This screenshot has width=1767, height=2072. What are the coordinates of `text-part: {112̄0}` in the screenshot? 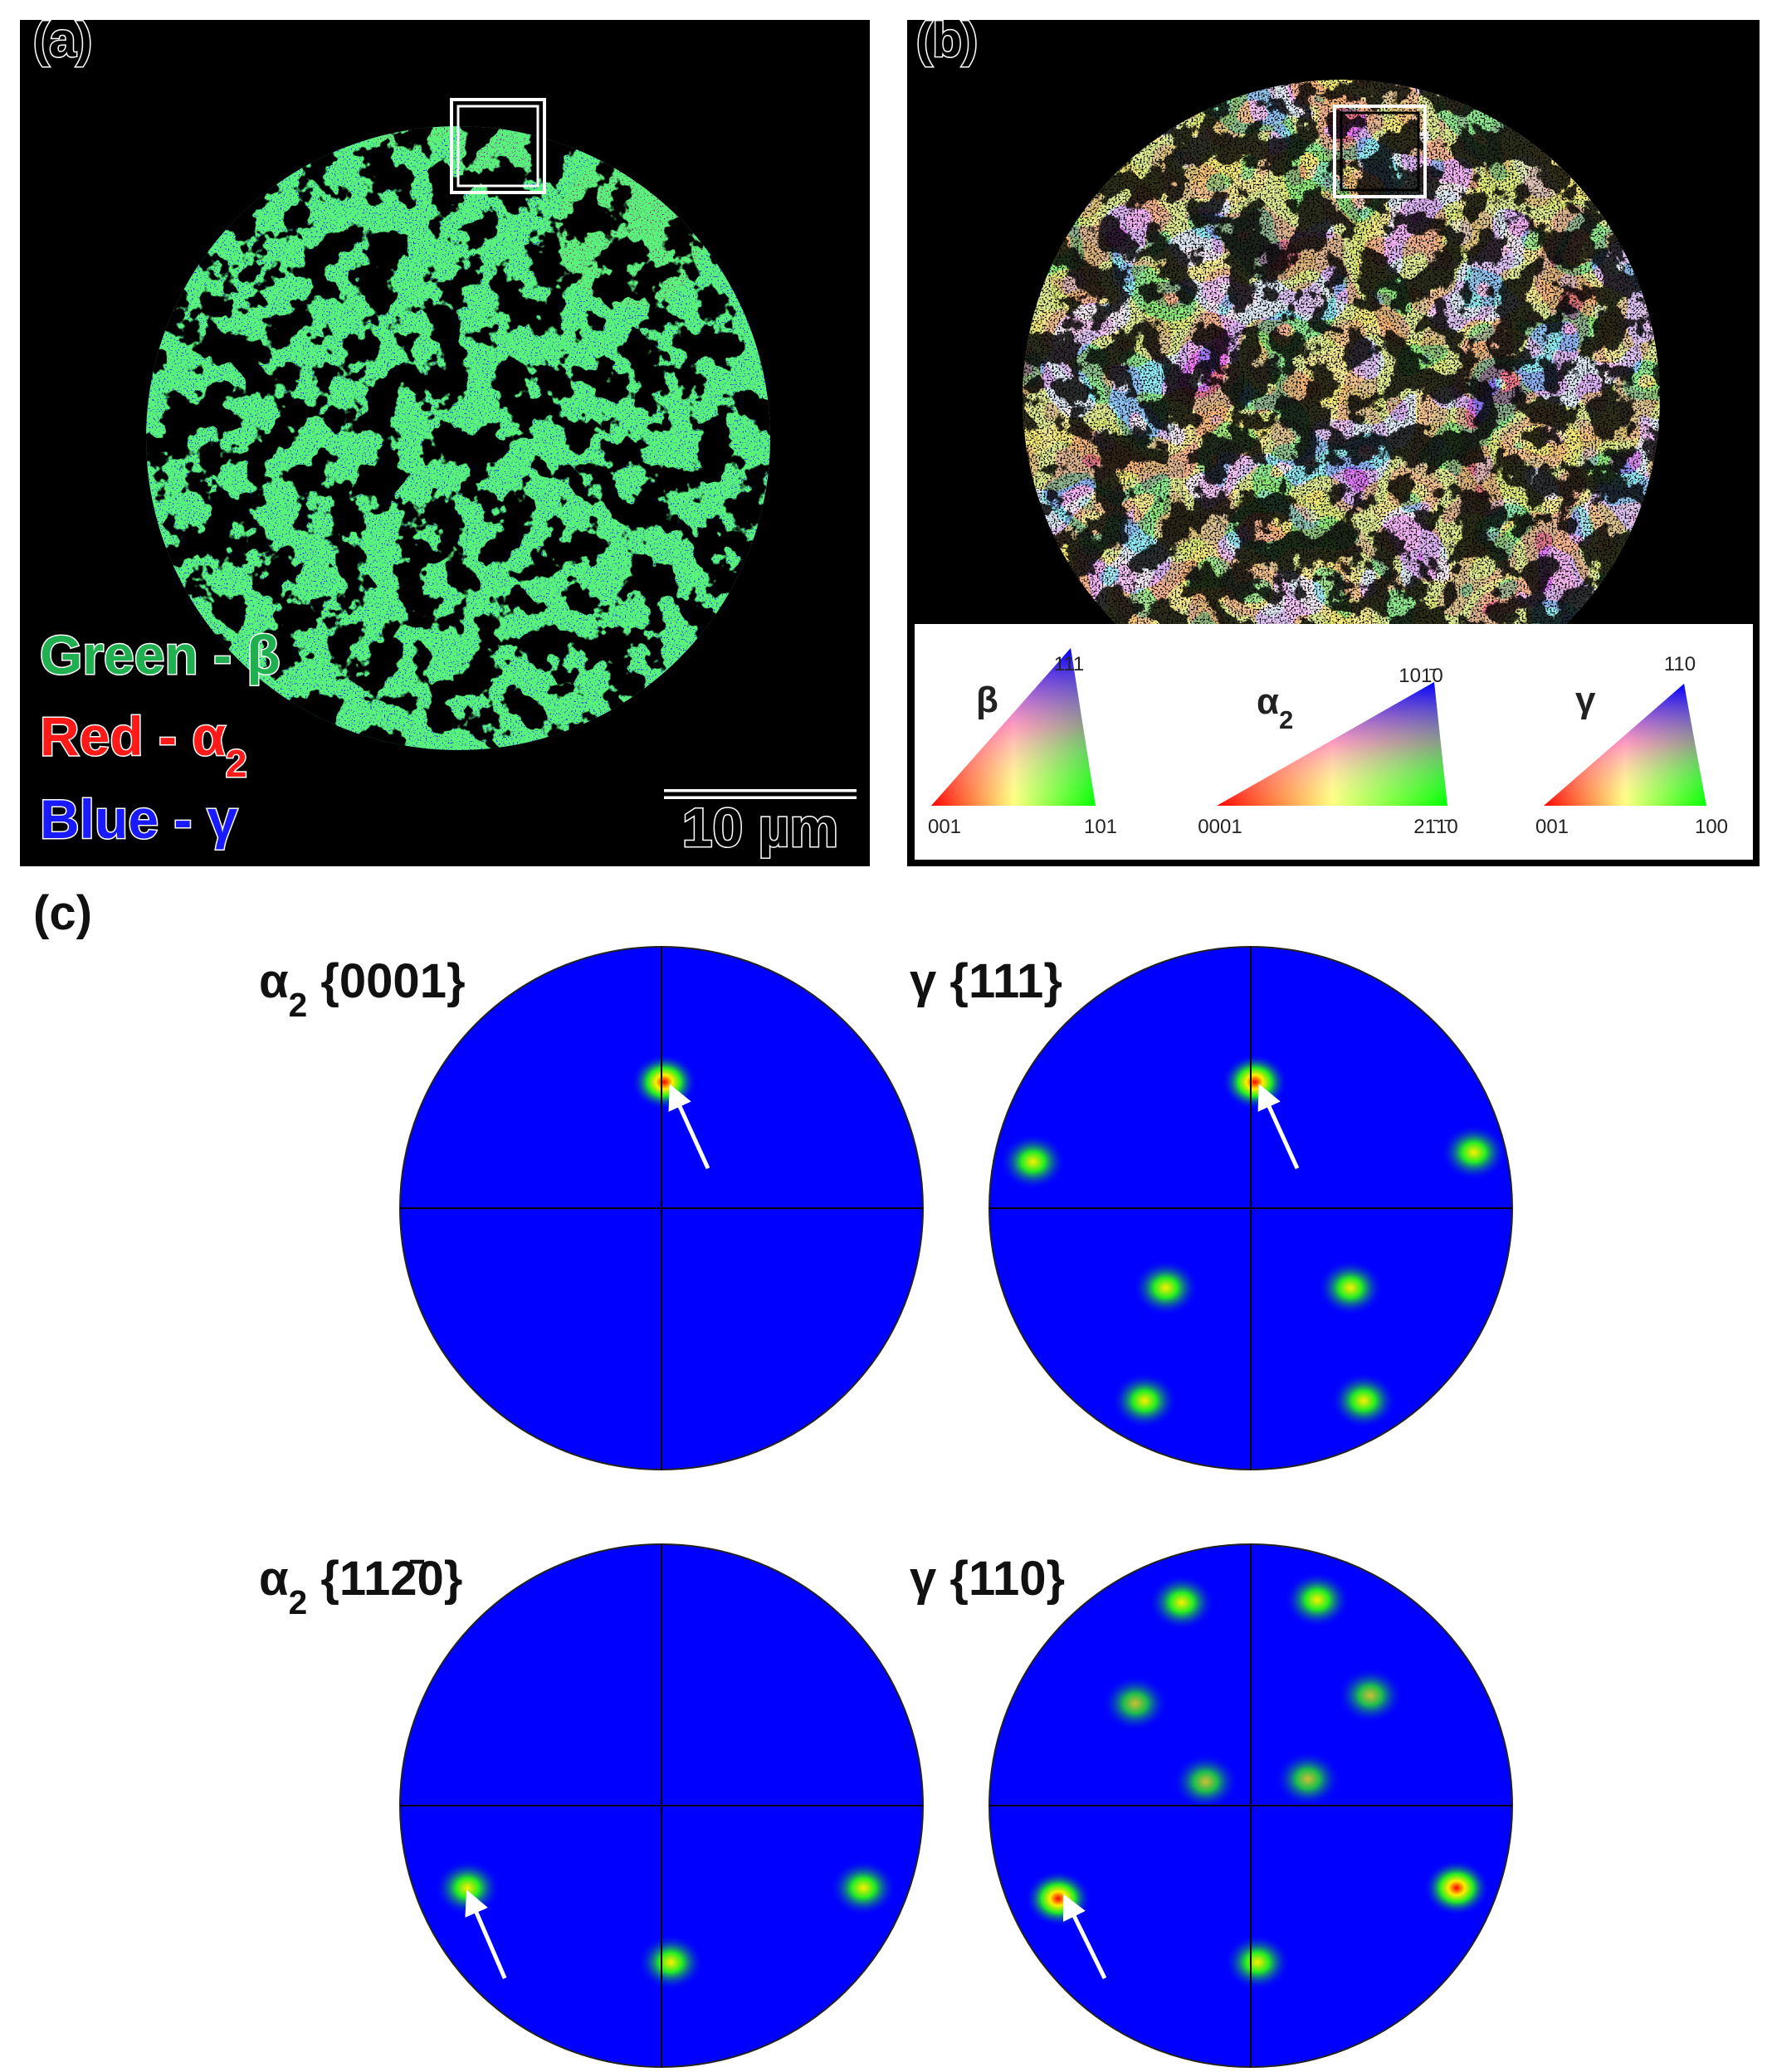 It's located at (384, 1579).